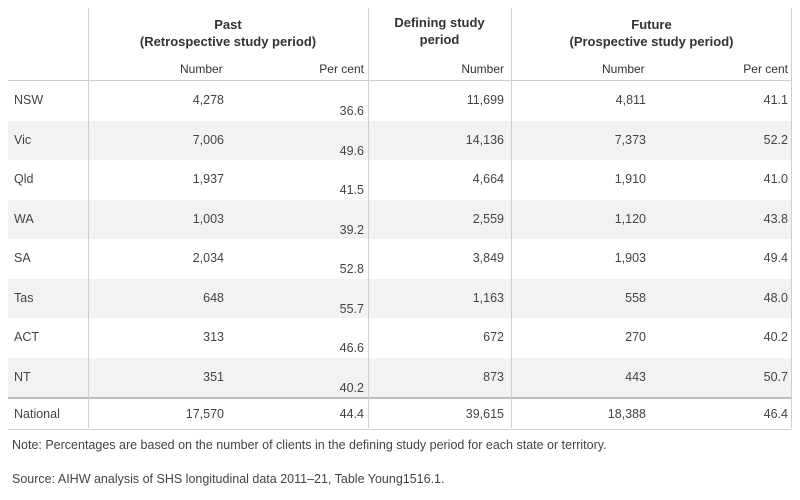 The height and width of the screenshot is (500, 800). What do you see at coordinates (24, 179) in the screenshot?
I see `state-cell: Qld` at bounding box center [24, 179].